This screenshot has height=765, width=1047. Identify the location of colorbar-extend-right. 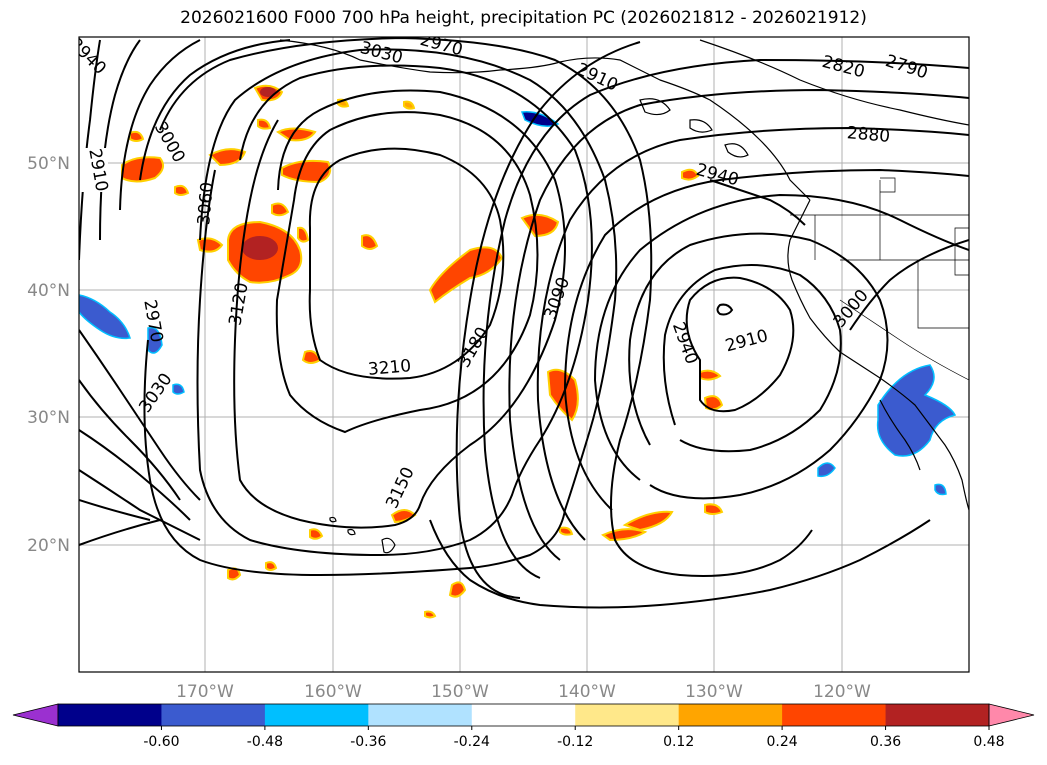
(1011, 715).